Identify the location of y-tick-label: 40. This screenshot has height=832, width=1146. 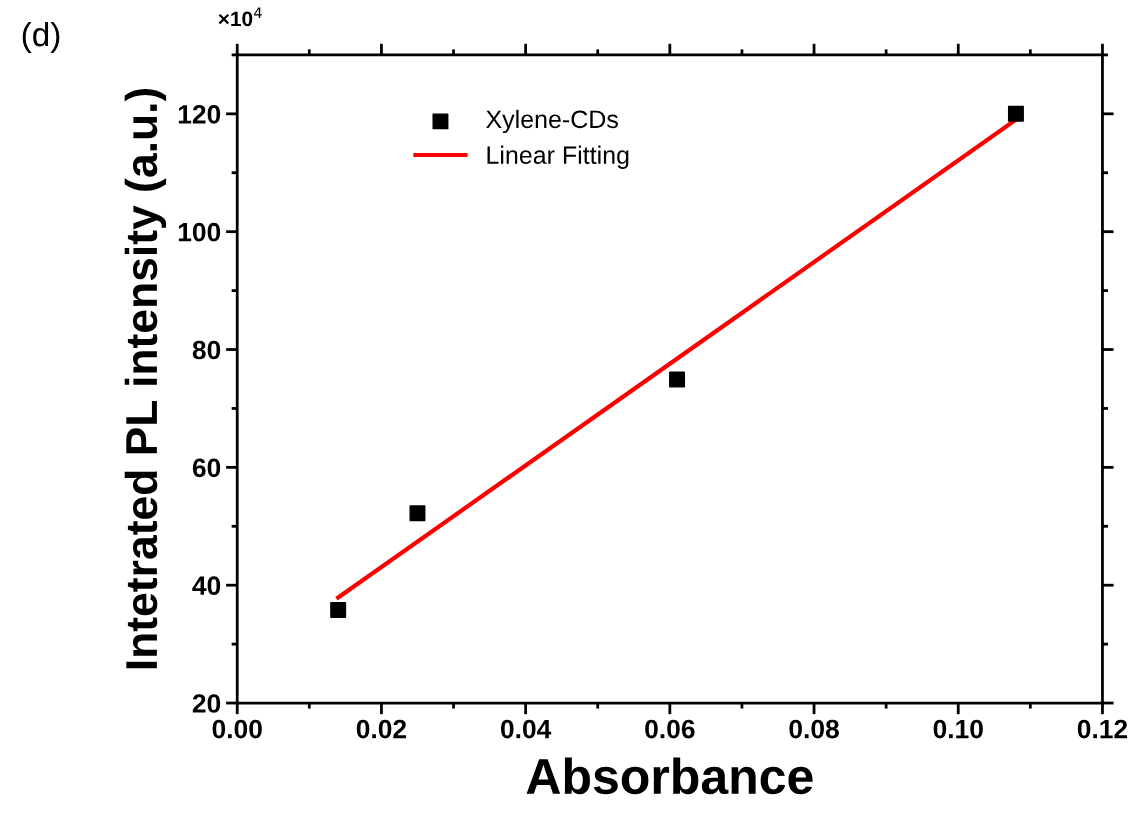
(206, 586).